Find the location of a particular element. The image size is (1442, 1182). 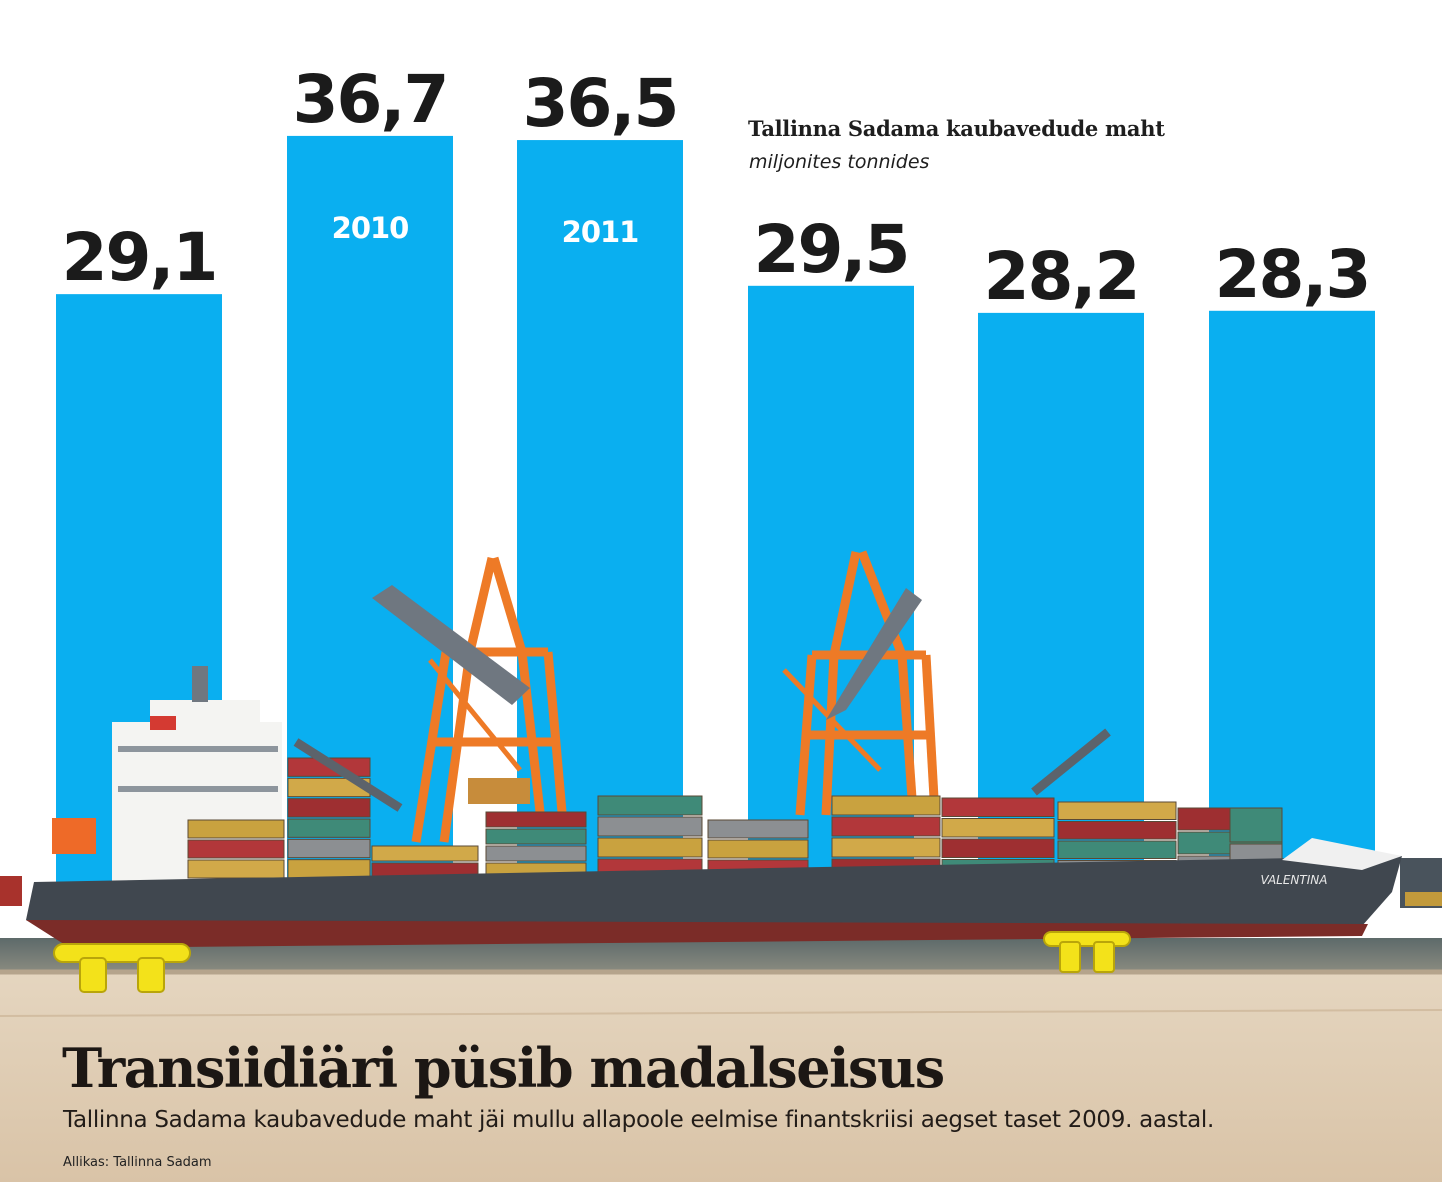

crane-right-boom is located at coordinates (874, 654).